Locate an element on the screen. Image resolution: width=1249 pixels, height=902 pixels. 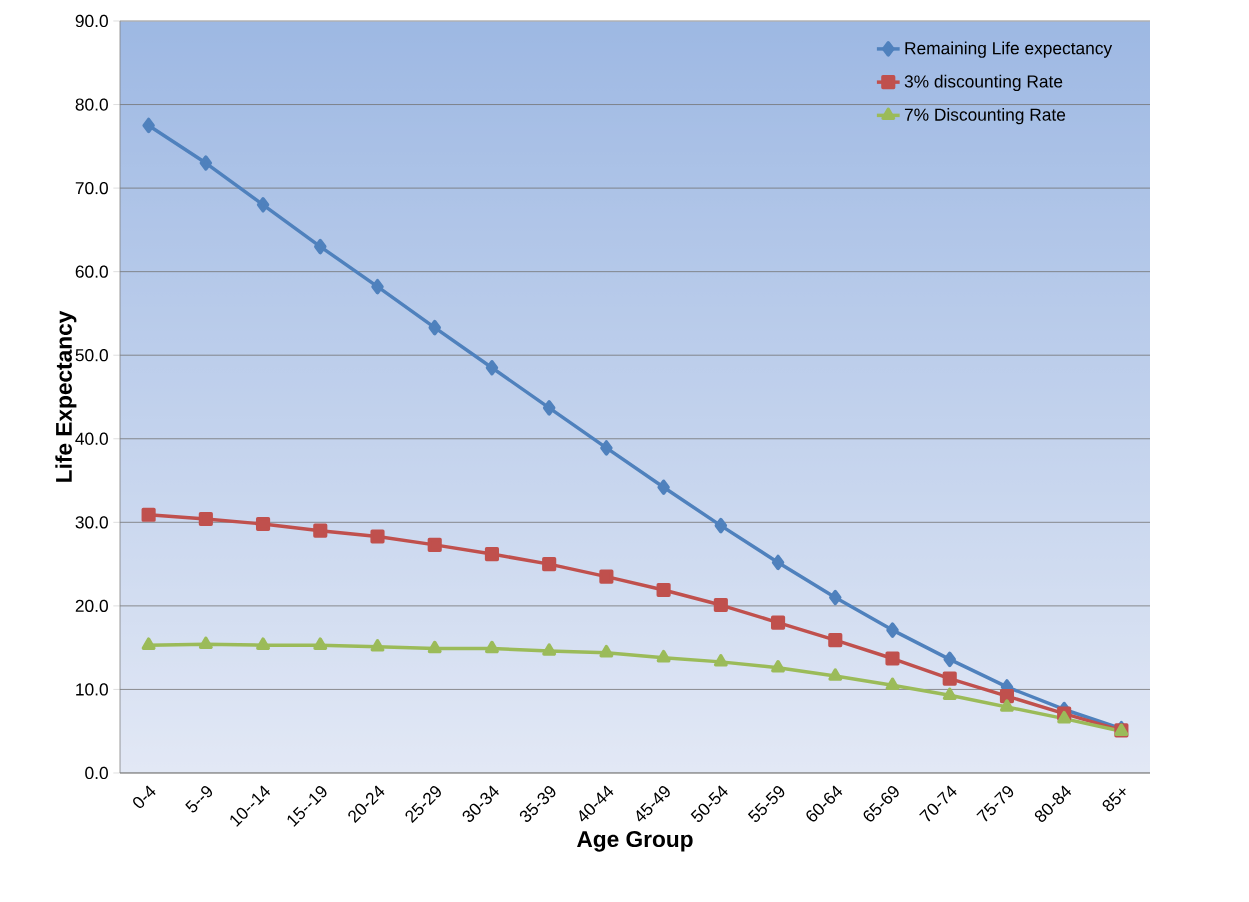
x-tick-label: 5--9 is located at coordinates (199, 799).